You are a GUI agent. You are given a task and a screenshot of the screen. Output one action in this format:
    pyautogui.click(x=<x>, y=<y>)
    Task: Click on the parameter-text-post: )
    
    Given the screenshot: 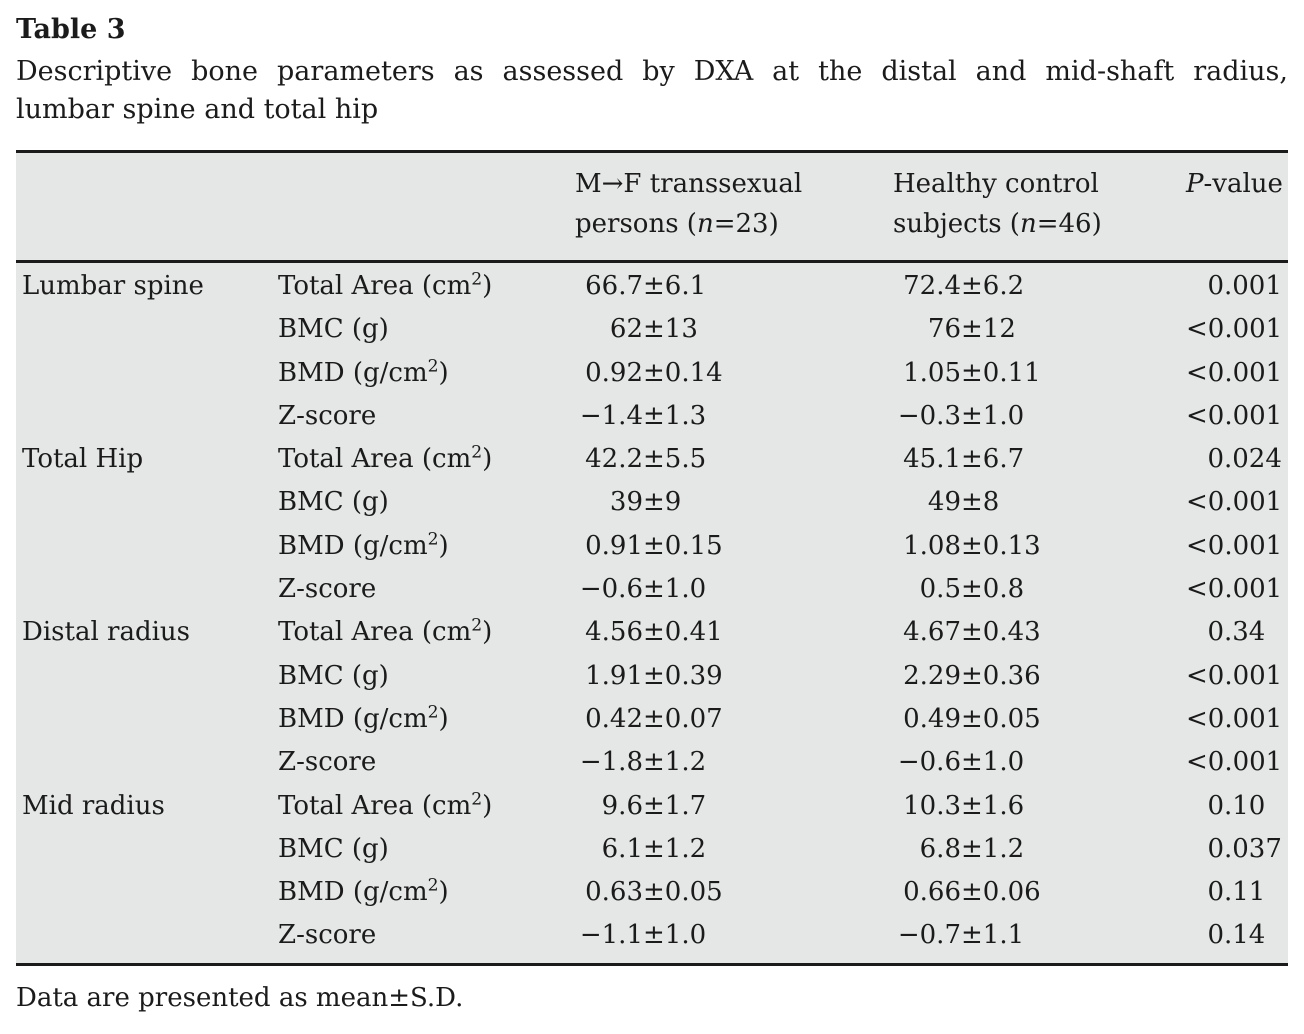 What is the action you would take?
    pyautogui.click(x=487, y=286)
    